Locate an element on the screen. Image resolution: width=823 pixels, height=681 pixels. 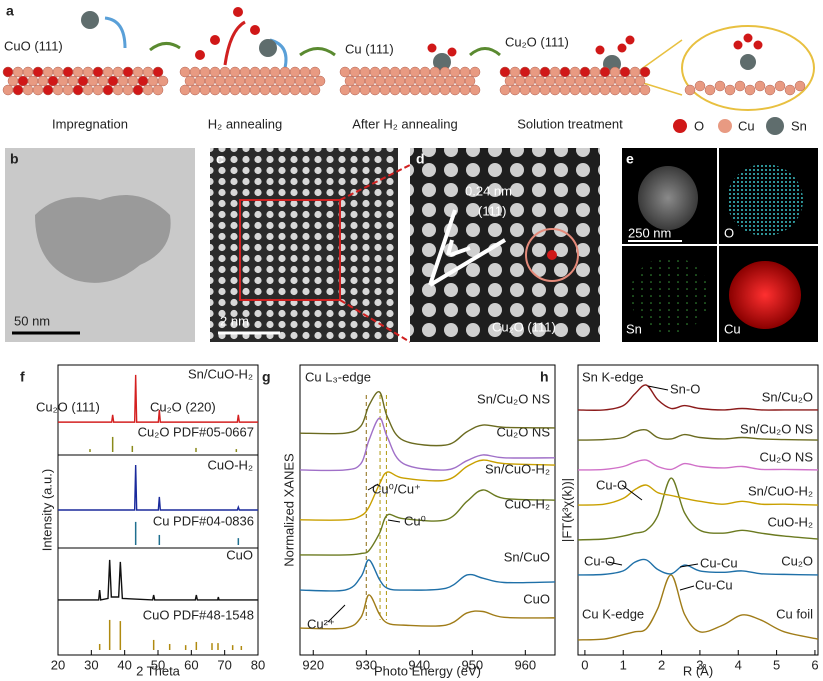
legend-swatch is located at coordinates (725, 126).